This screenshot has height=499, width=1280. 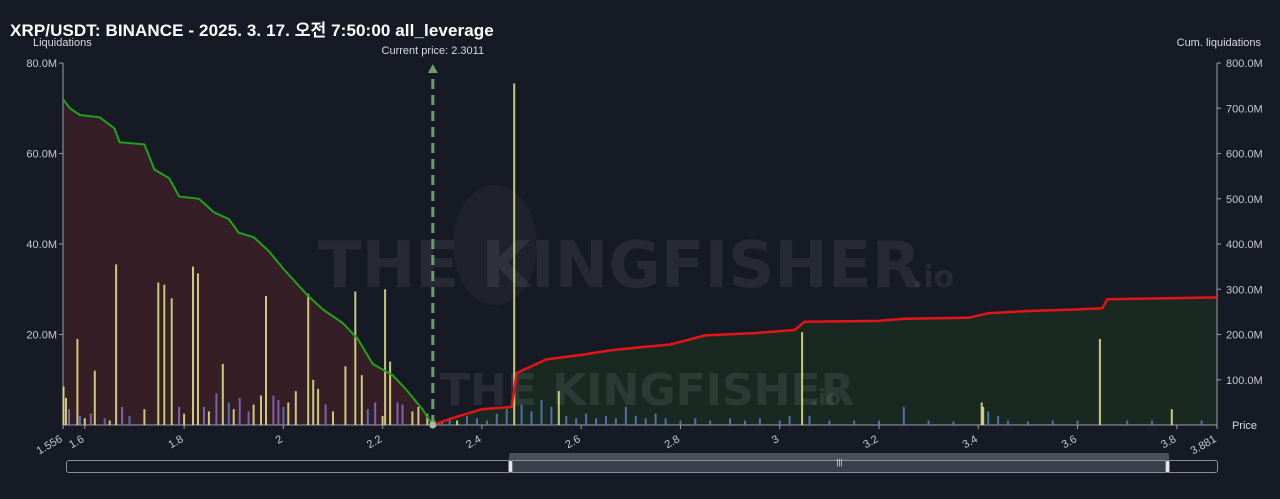 What do you see at coordinates (510, 466) in the screenshot?
I see `scroll-handle-left` at bounding box center [510, 466].